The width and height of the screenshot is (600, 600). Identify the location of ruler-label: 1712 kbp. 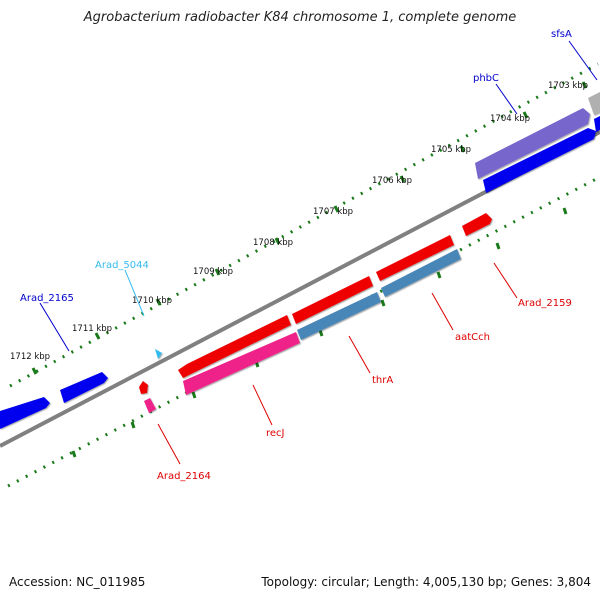
(30, 357).